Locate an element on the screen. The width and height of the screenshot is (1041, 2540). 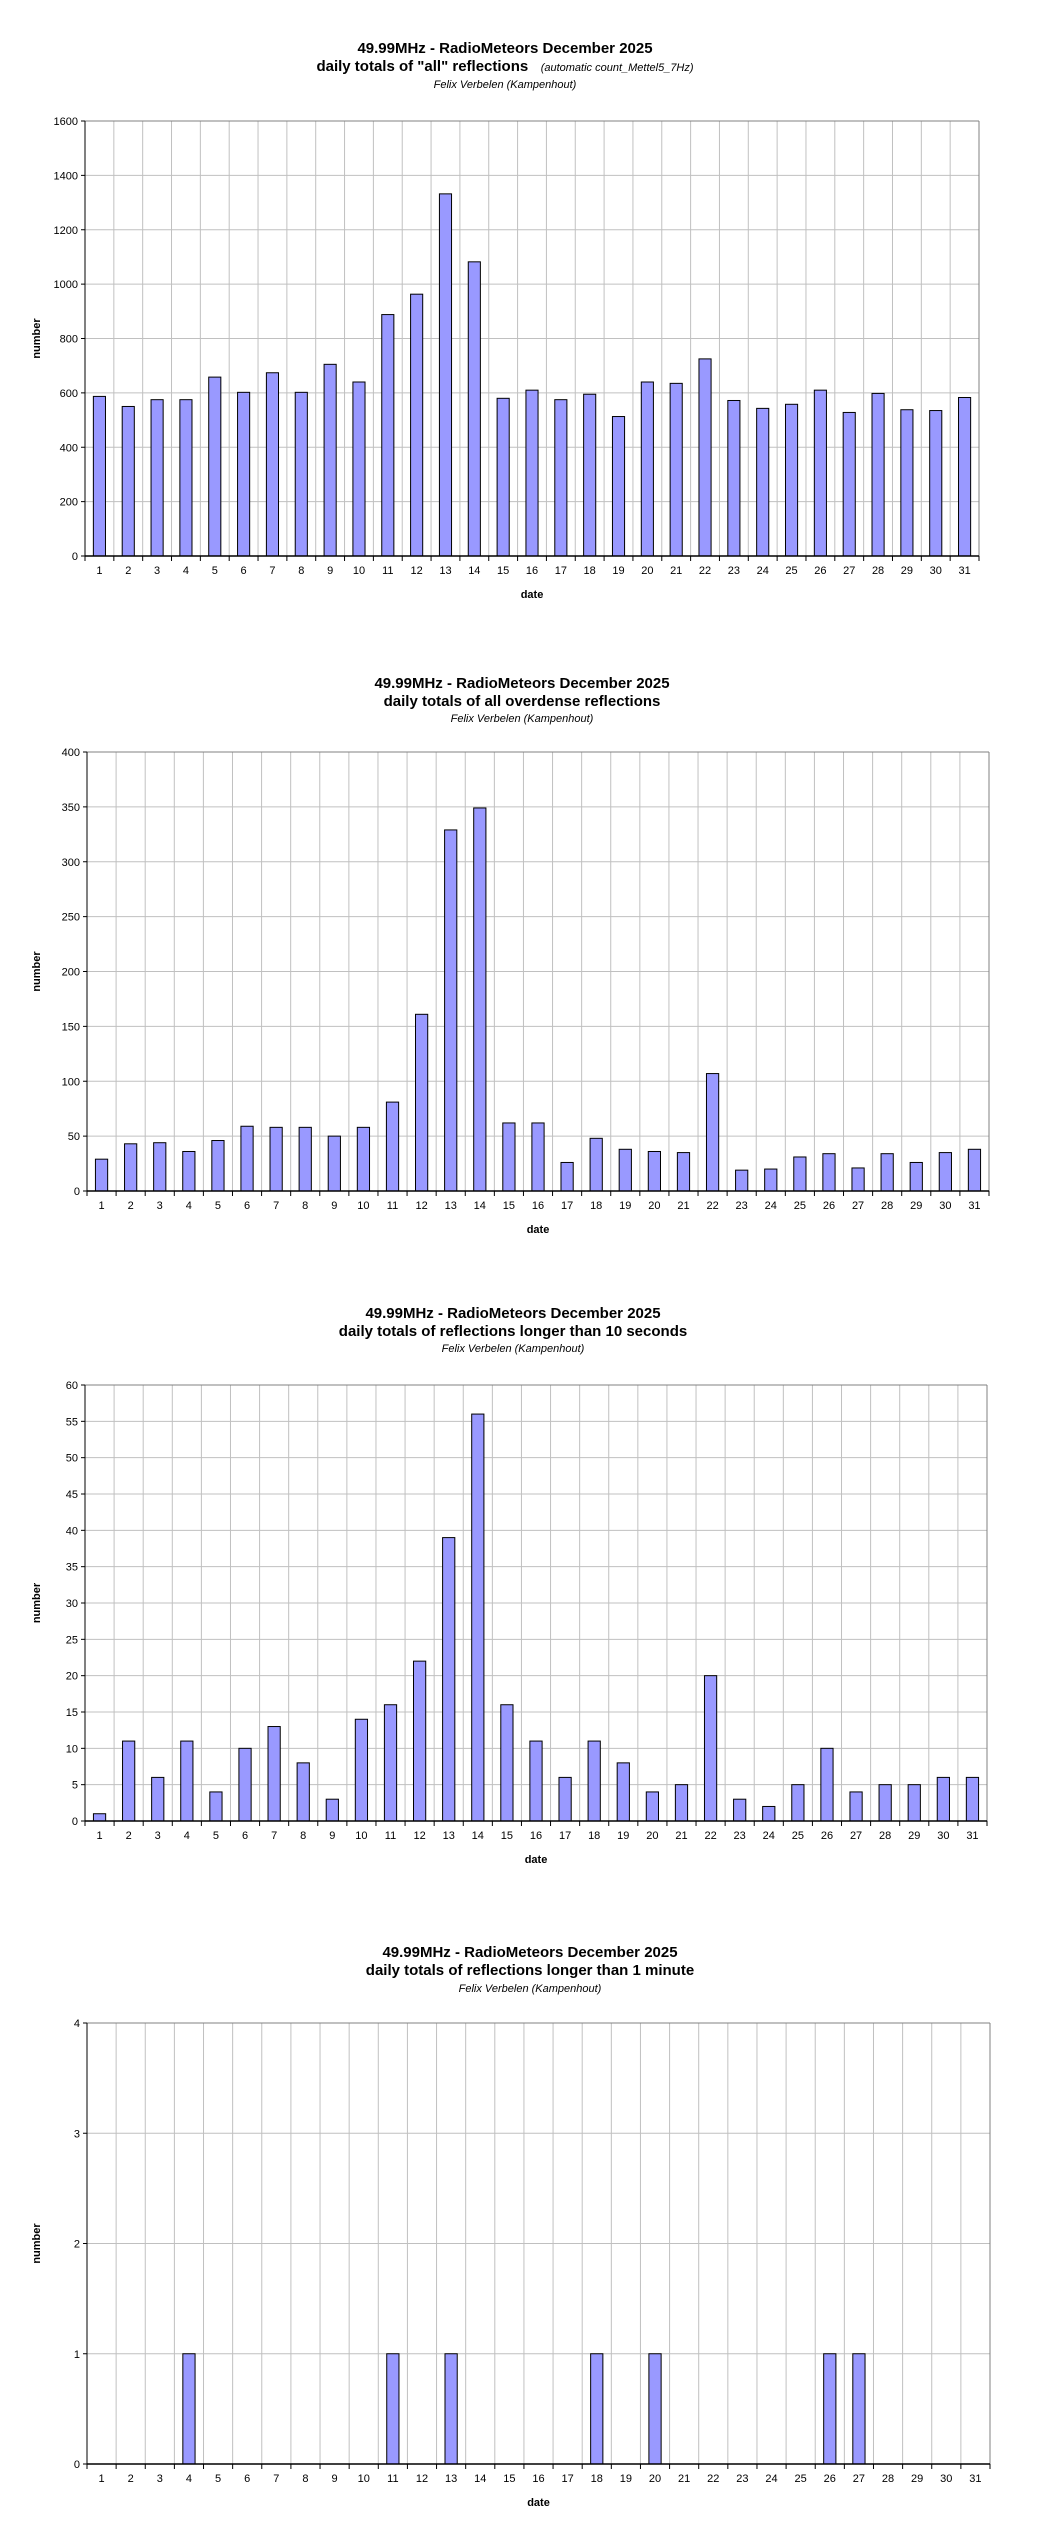
y-tick-label: 45 is located at coordinates (72, 1495).